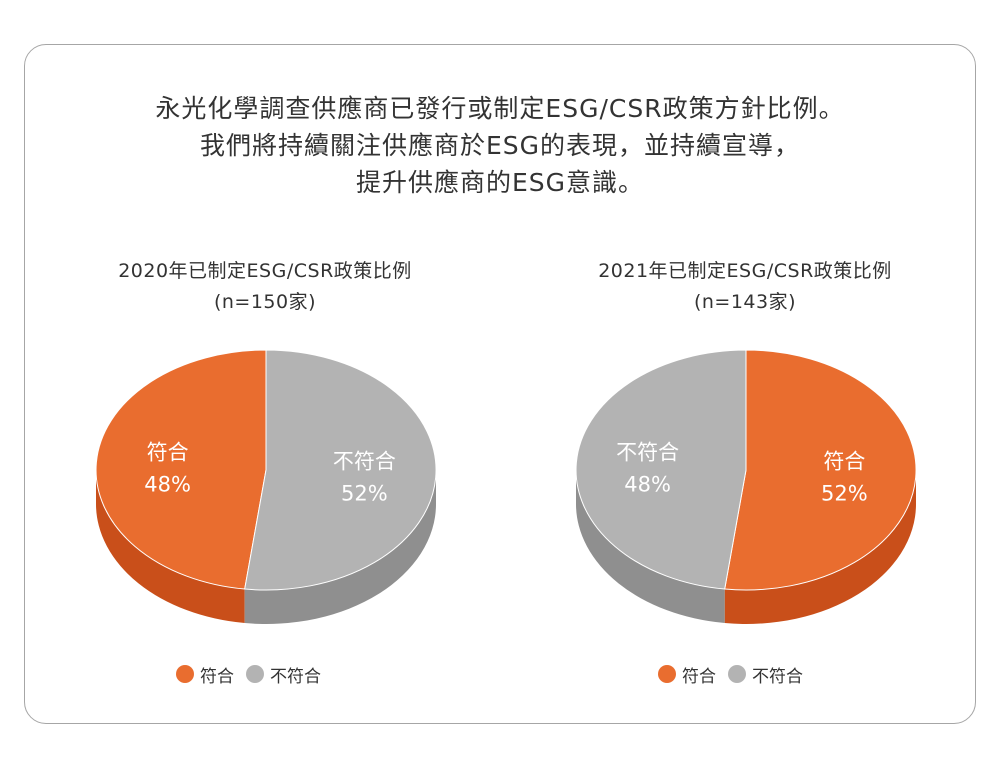 This screenshot has width=1000, height=766. Describe the element at coordinates (647, 453) in the screenshot. I see `pie-2021-label-noncomply: 不符合` at that location.